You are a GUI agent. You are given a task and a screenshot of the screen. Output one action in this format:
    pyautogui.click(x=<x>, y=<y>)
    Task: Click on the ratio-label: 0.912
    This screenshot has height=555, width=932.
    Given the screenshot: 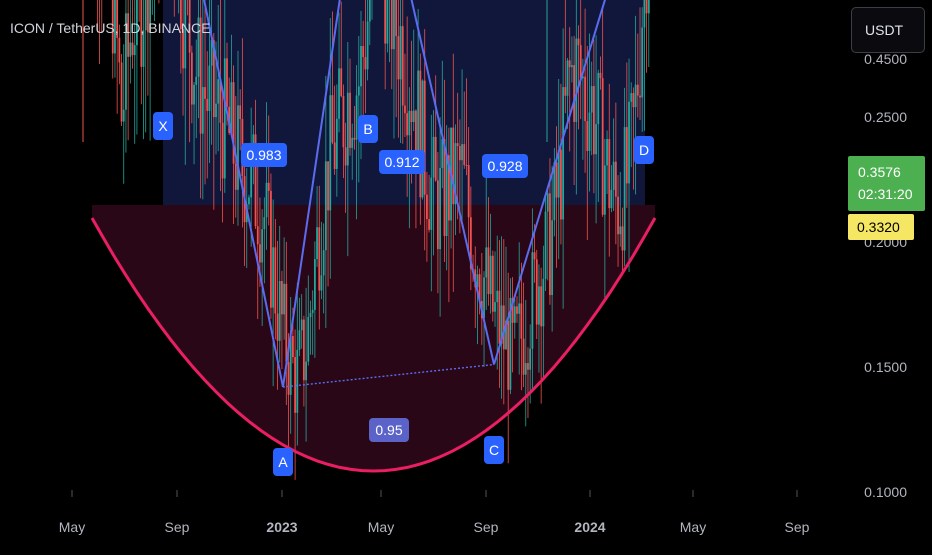 What is the action you would take?
    pyautogui.click(x=401, y=162)
    